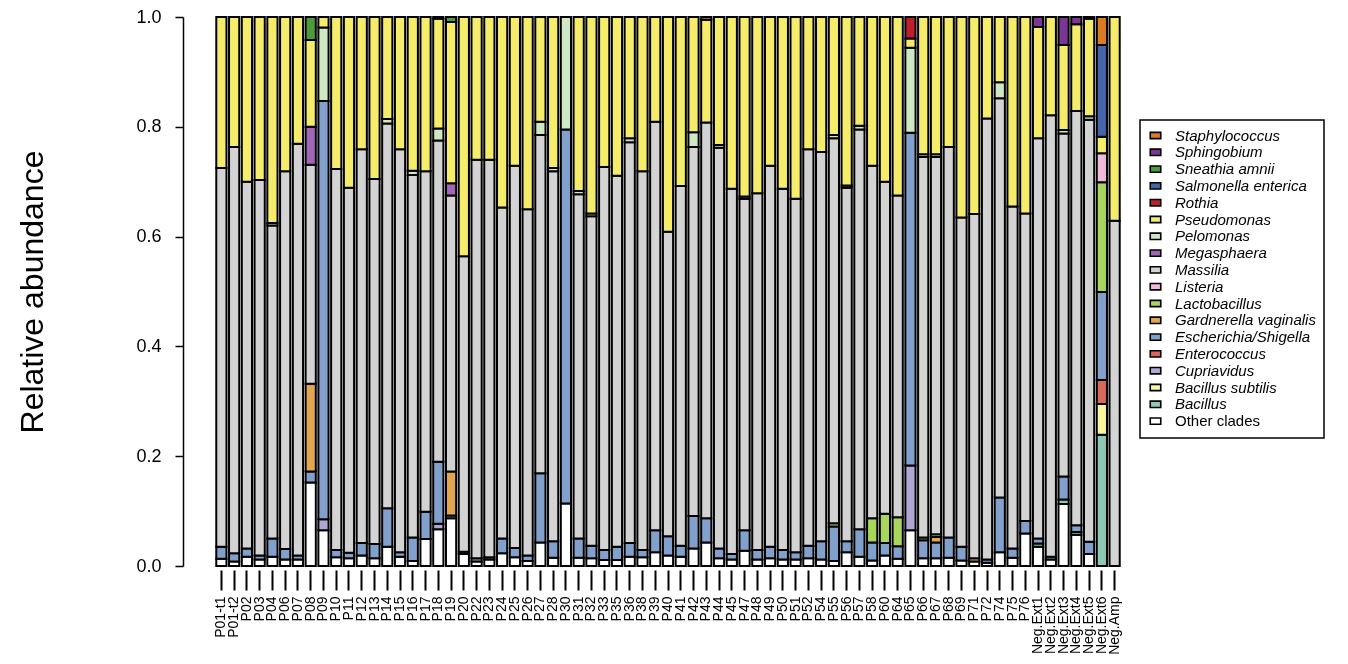 The image size is (1348, 664). Describe the element at coordinates (1246, 320) in the screenshot. I see `legend-label: Gardnerella vaginalis` at that location.